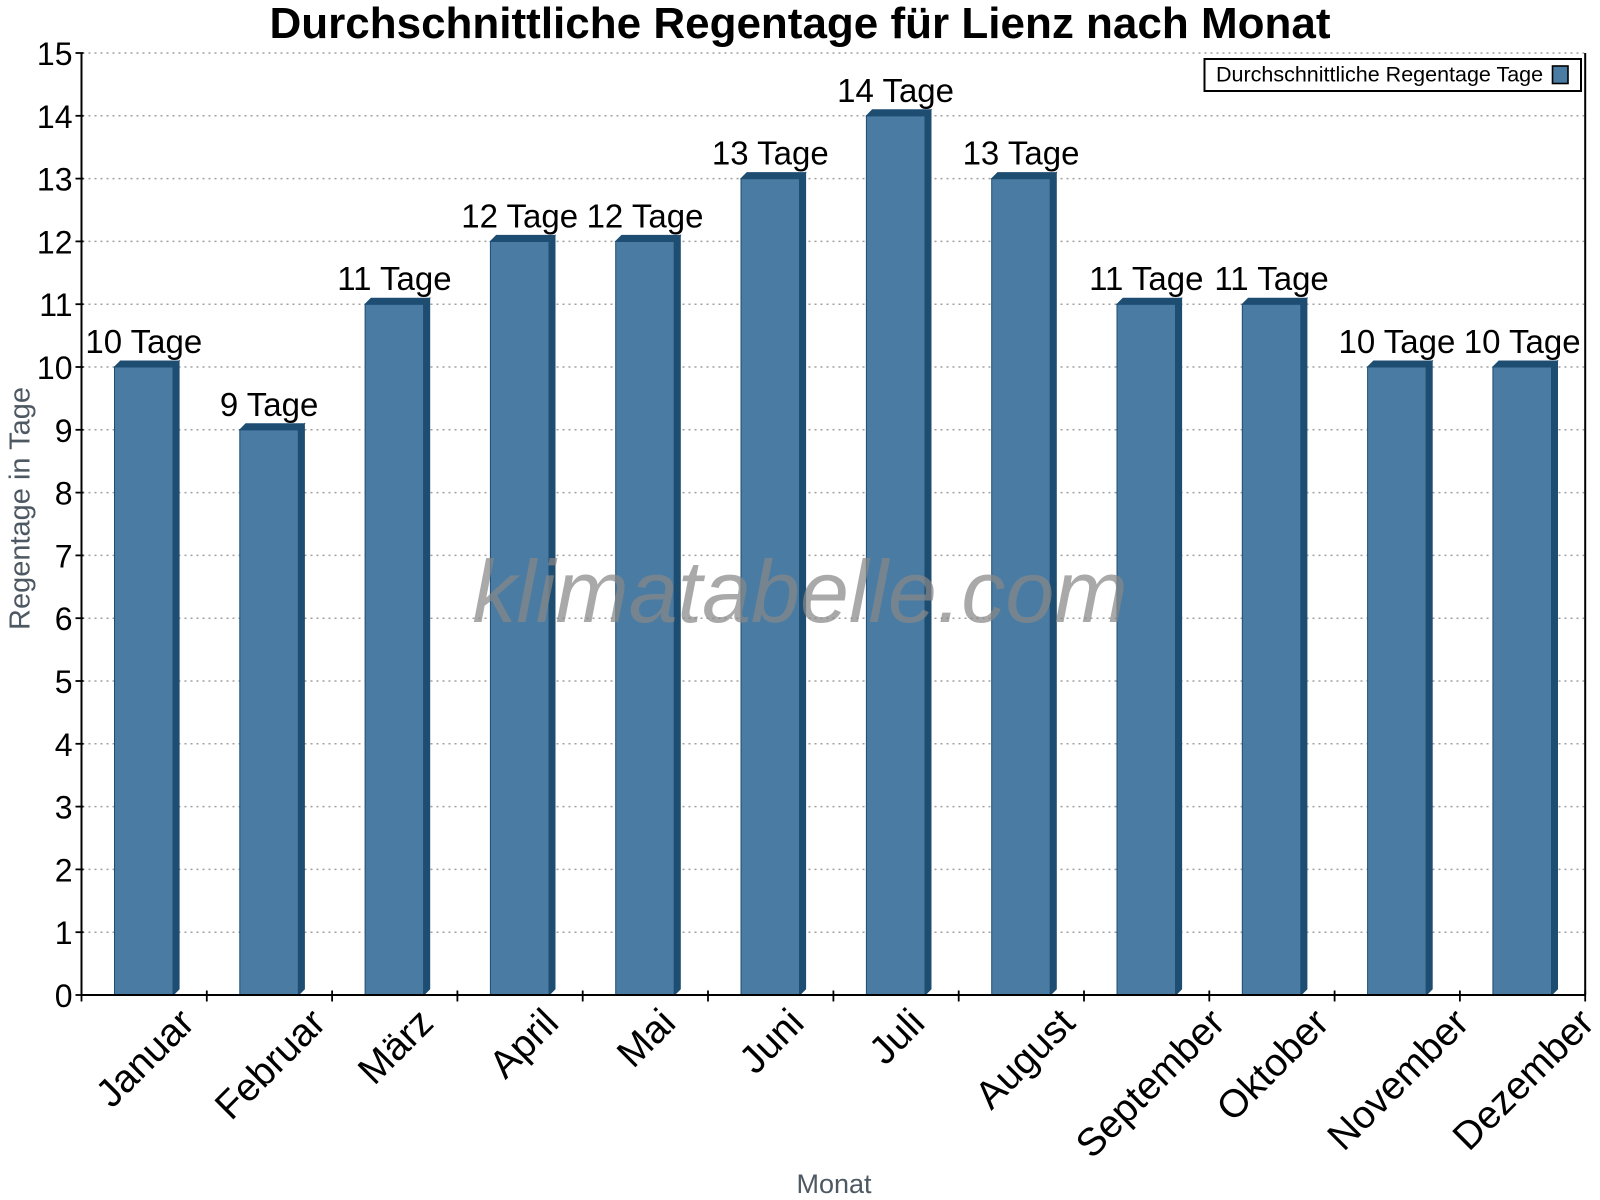  What do you see at coordinates (64, 494) in the screenshot?
I see `svg-text: 8` at bounding box center [64, 494].